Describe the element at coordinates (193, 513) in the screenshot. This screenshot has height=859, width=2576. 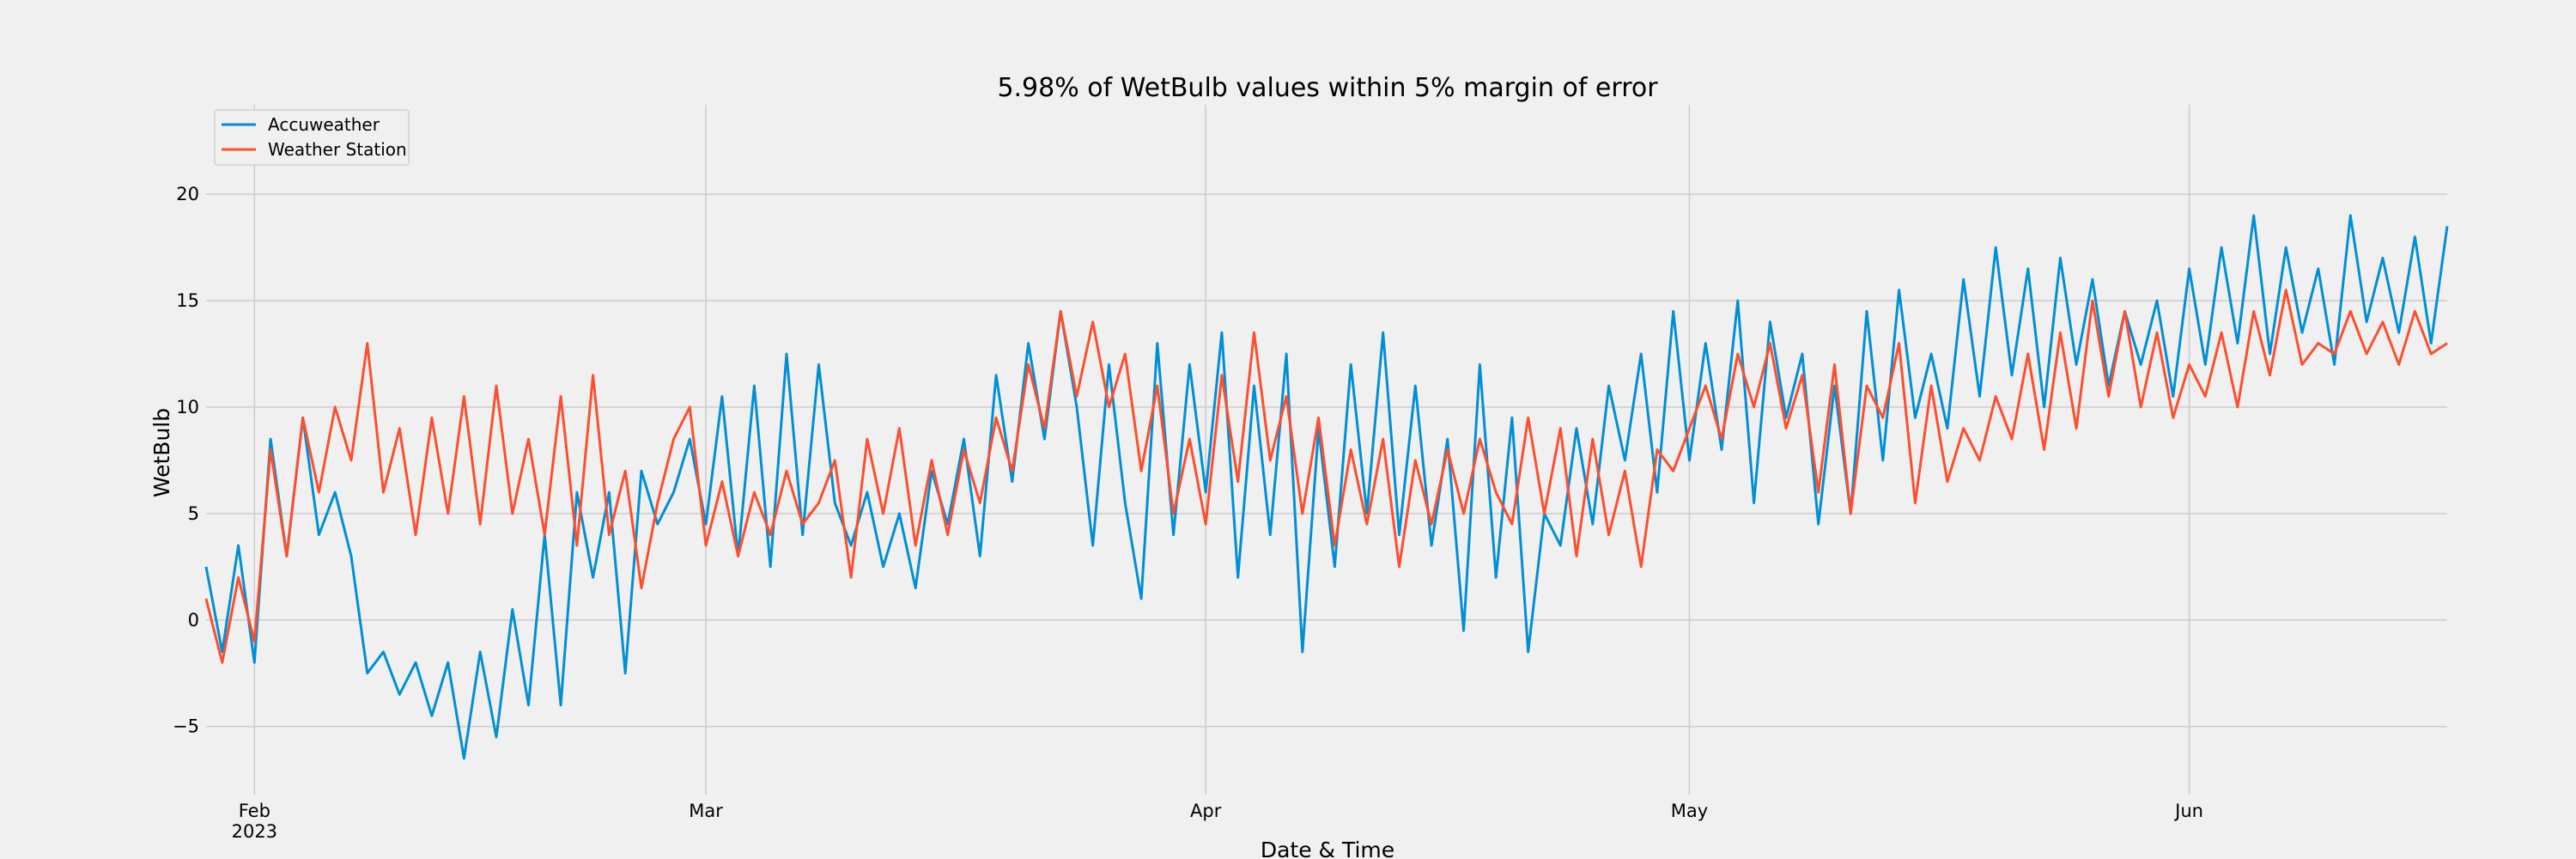
I see `y-tick-label: 5` at that location.